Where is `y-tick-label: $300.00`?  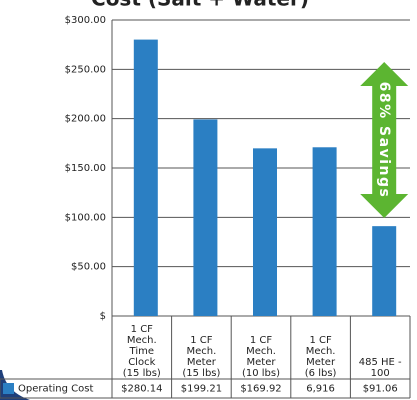 y-tick-label: $300.00 is located at coordinates (85, 20).